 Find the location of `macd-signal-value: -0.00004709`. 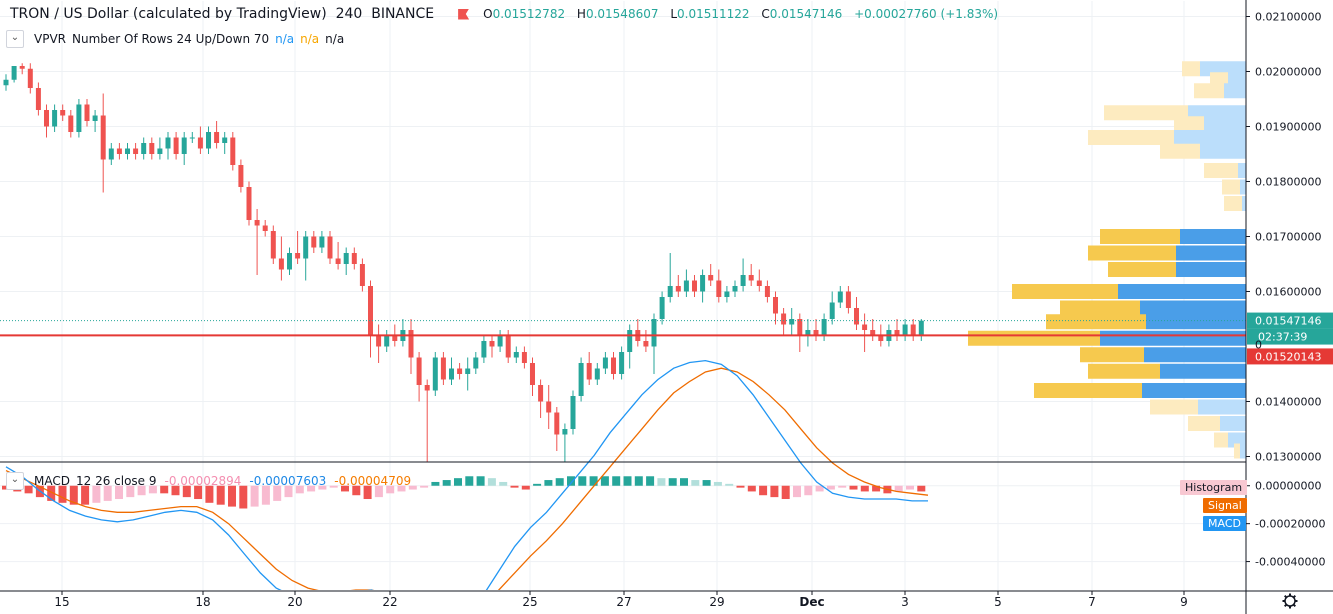

macd-signal-value: -0.00004709 is located at coordinates (373, 481).